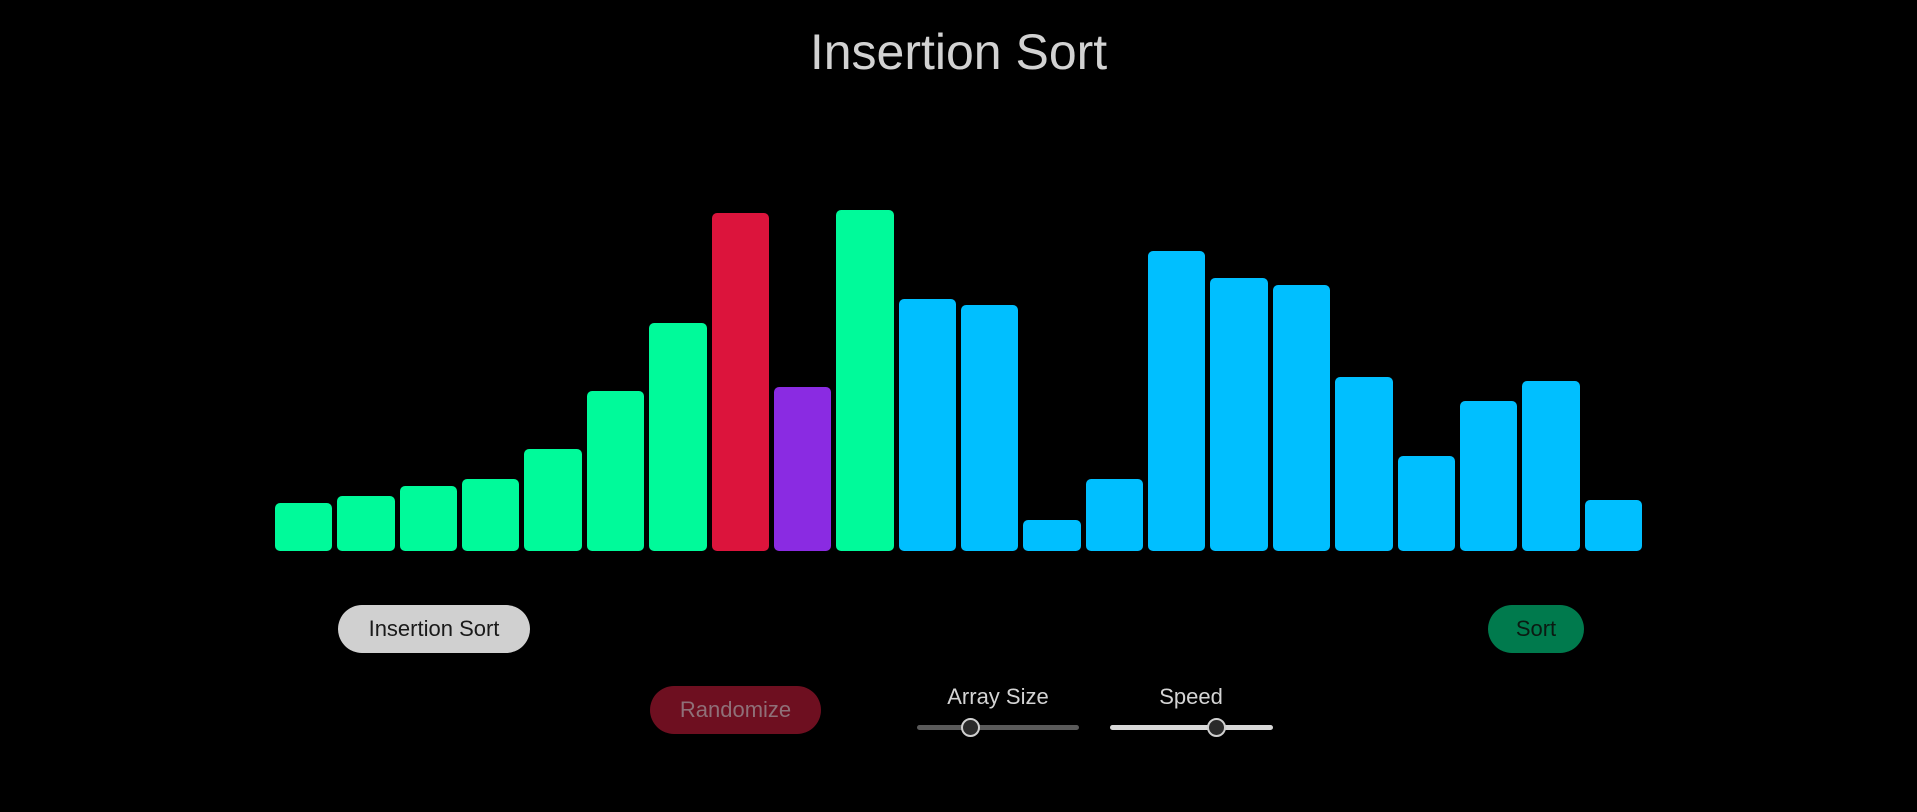 The width and height of the screenshot is (1917, 812). What do you see at coordinates (1536, 629) in the screenshot?
I see `sort-button: Sort` at bounding box center [1536, 629].